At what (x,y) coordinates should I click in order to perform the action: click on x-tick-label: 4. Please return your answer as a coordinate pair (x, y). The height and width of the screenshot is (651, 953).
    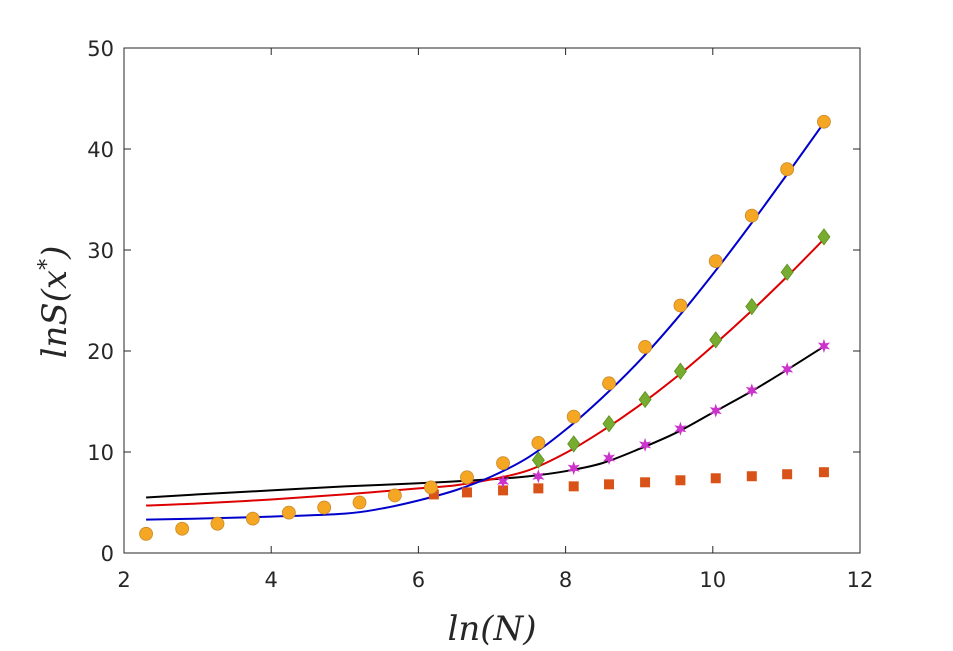
    Looking at the image, I should click on (271, 580).